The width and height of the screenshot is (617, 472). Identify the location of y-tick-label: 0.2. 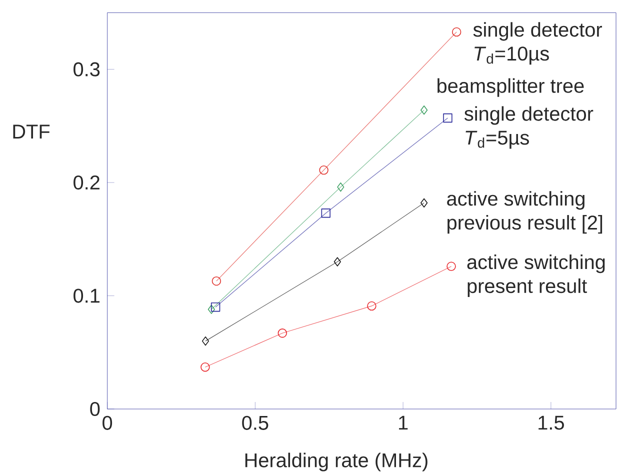
(87, 182).